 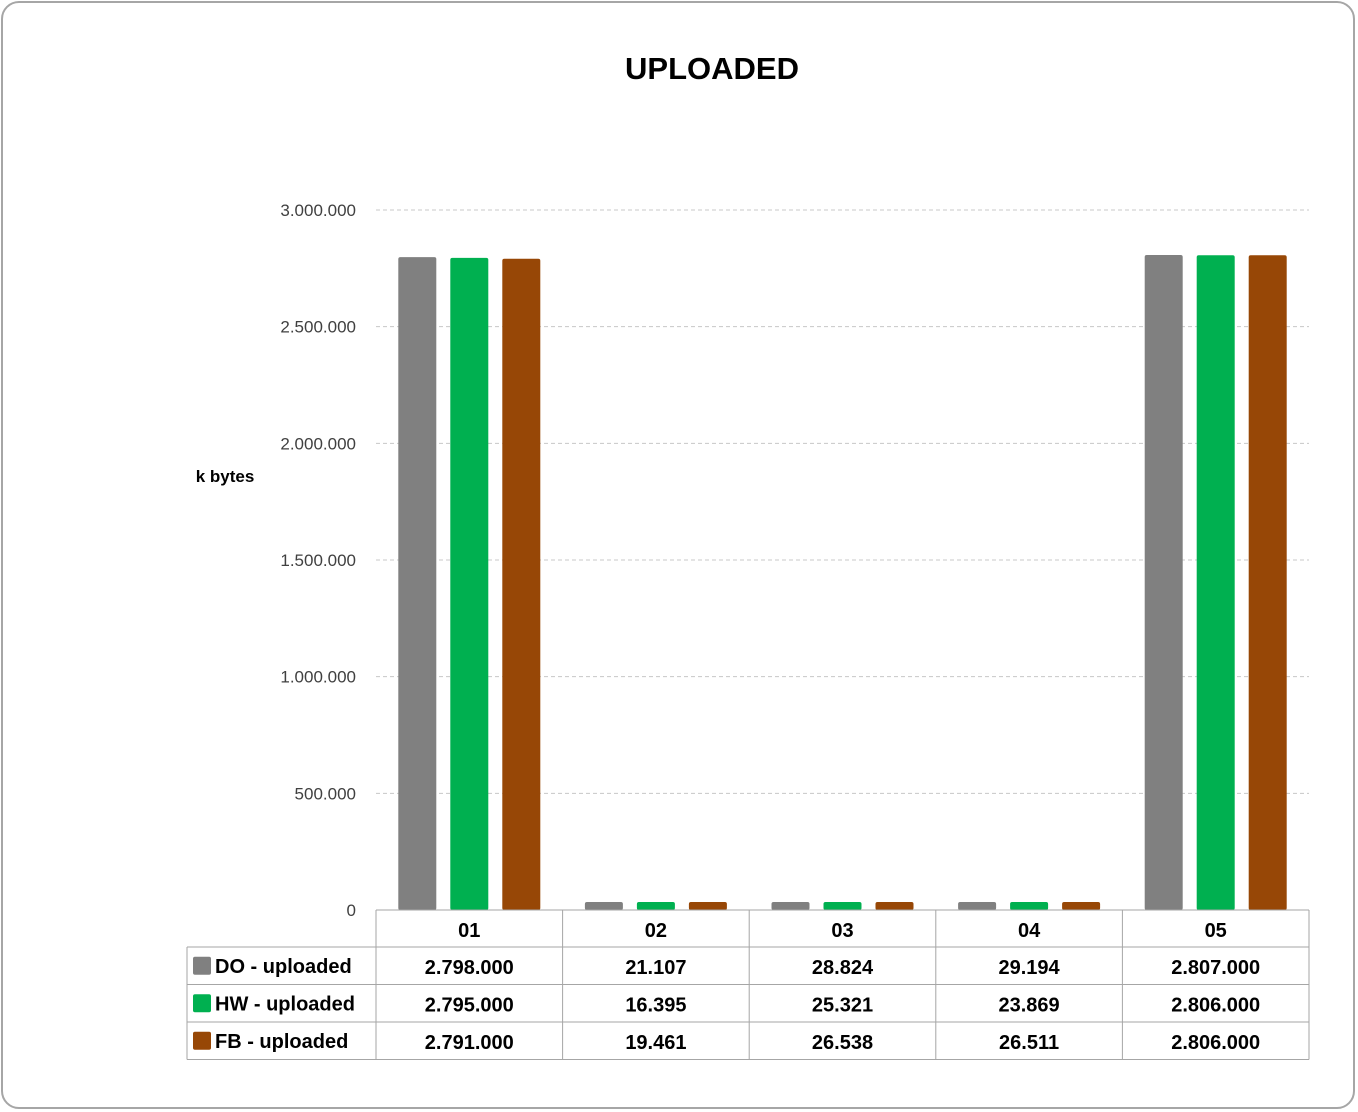 What do you see at coordinates (281, 1042) in the screenshot?
I see `legend-entry: FB - uploaded` at bounding box center [281, 1042].